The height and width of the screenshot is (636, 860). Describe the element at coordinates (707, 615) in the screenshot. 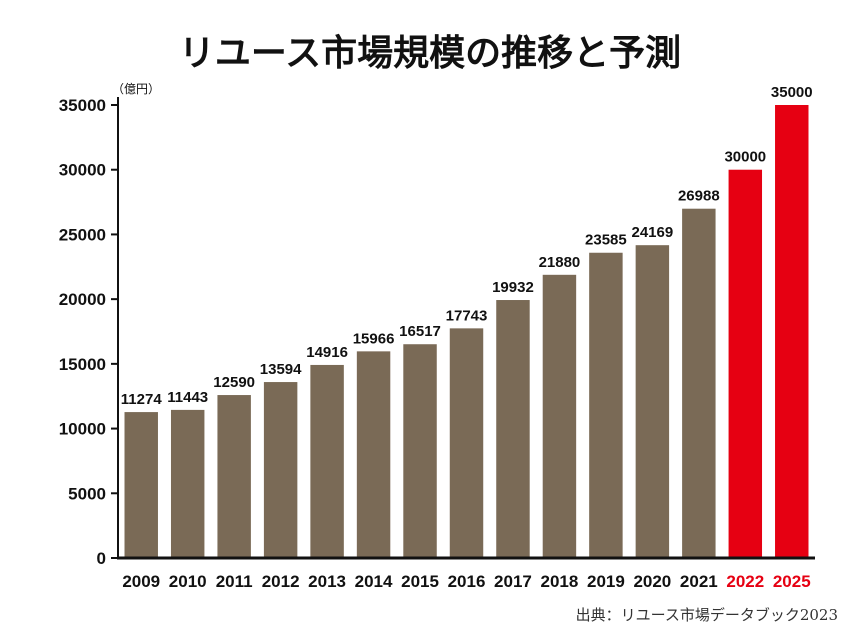

I see `source-note: 出典：リユース市場データブック2023` at that location.